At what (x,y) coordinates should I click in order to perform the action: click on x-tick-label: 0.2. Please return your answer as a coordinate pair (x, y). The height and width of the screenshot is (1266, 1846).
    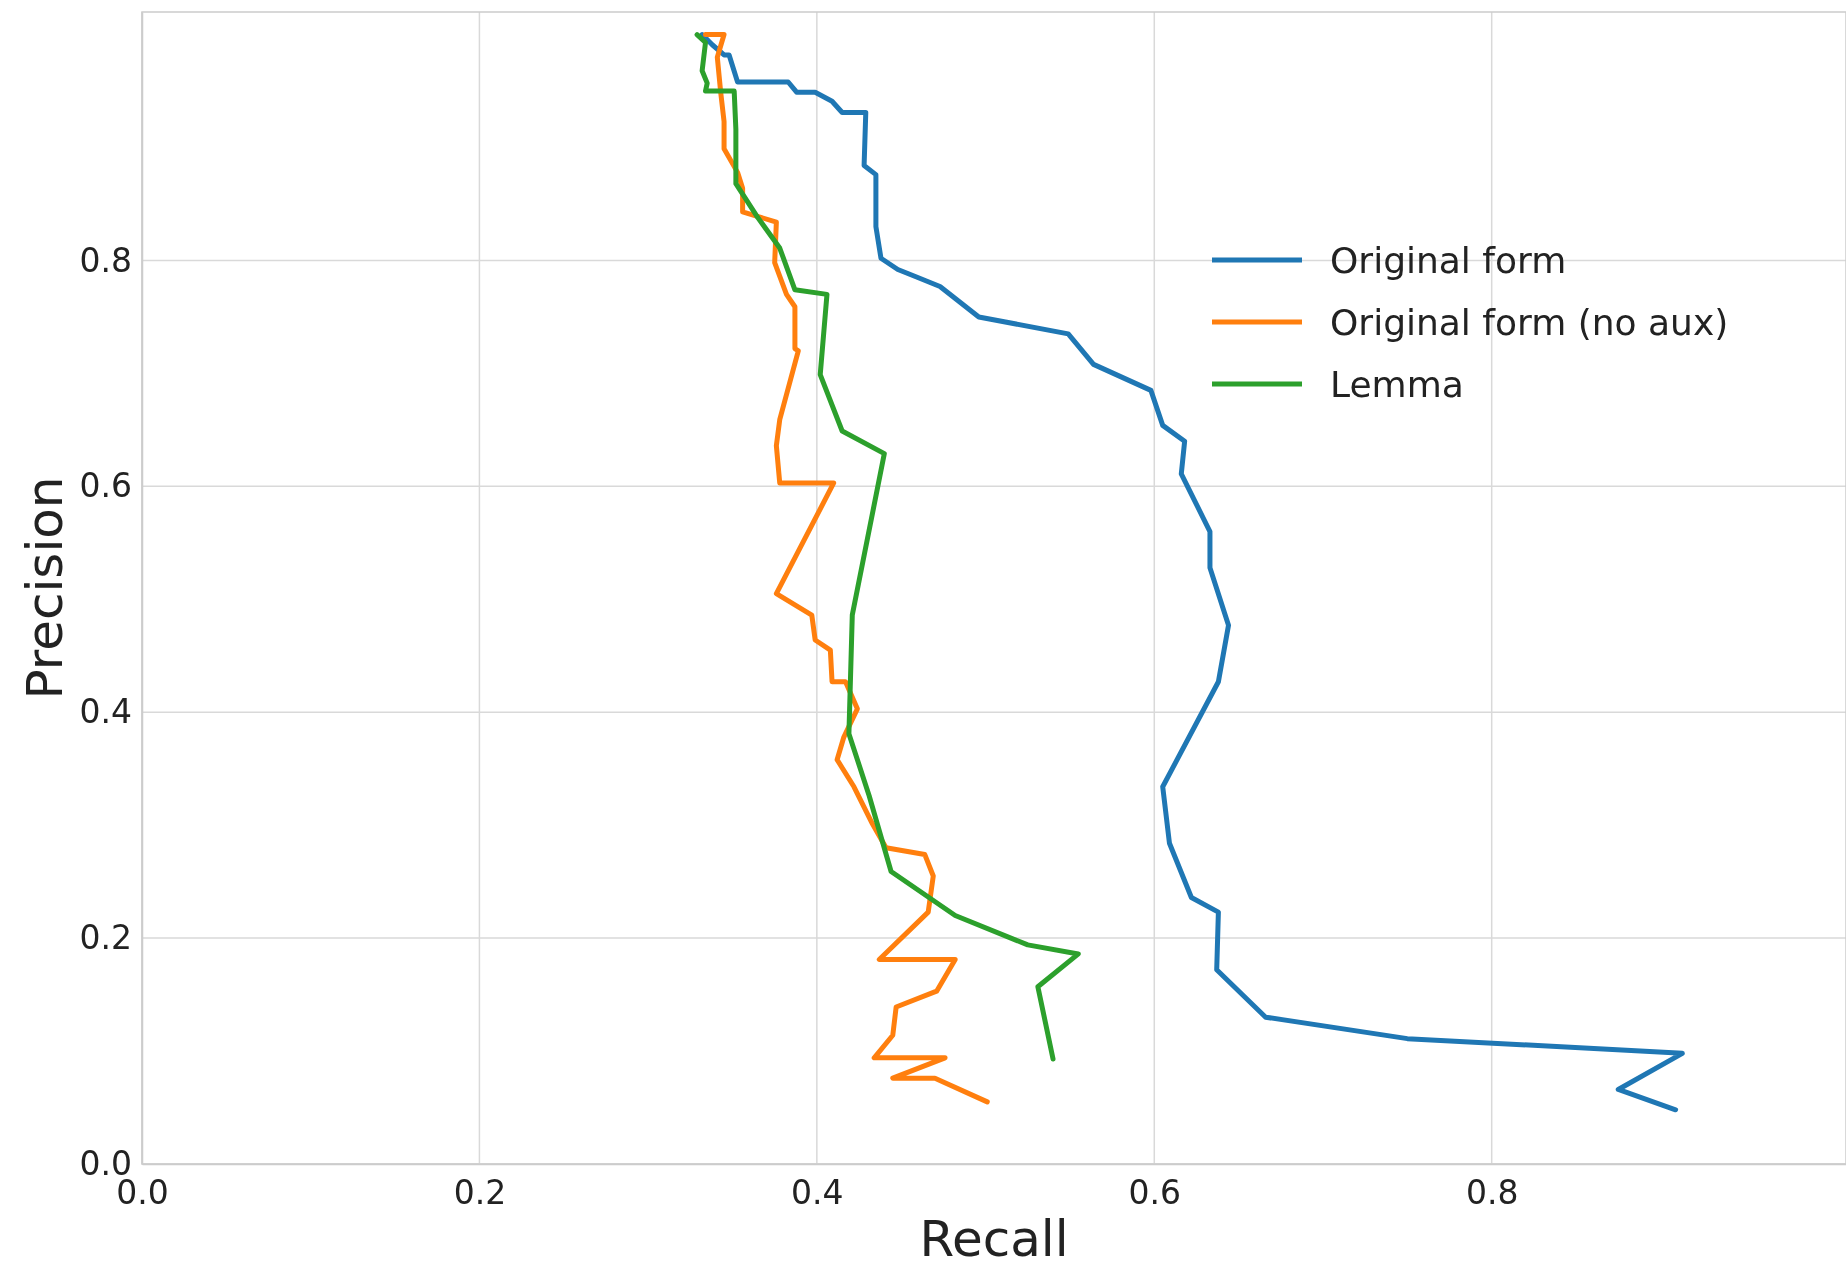
    Looking at the image, I should click on (480, 1192).